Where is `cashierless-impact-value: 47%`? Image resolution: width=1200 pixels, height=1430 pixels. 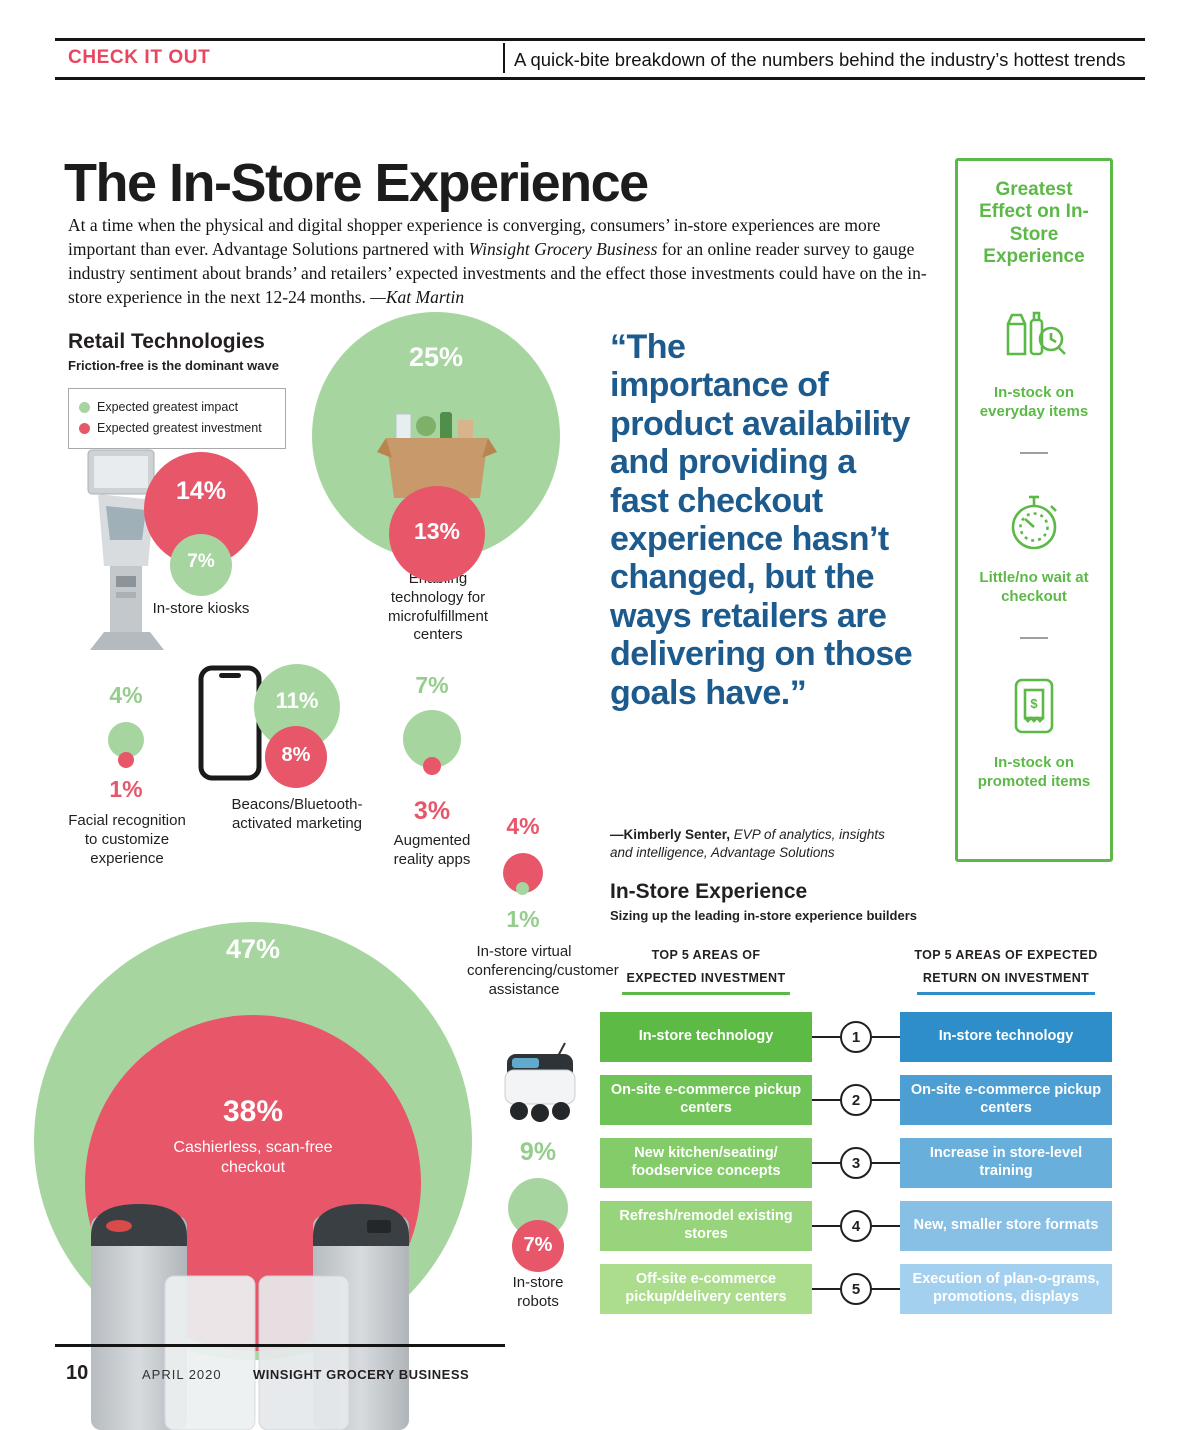 cashierless-impact-value: 47% is located at coordinates (253, 949).